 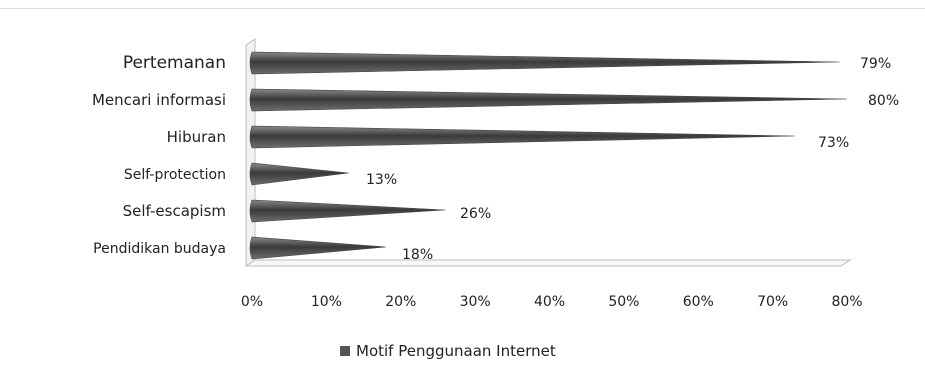 I want to click on chart-floor, so click(x=548, y=263).